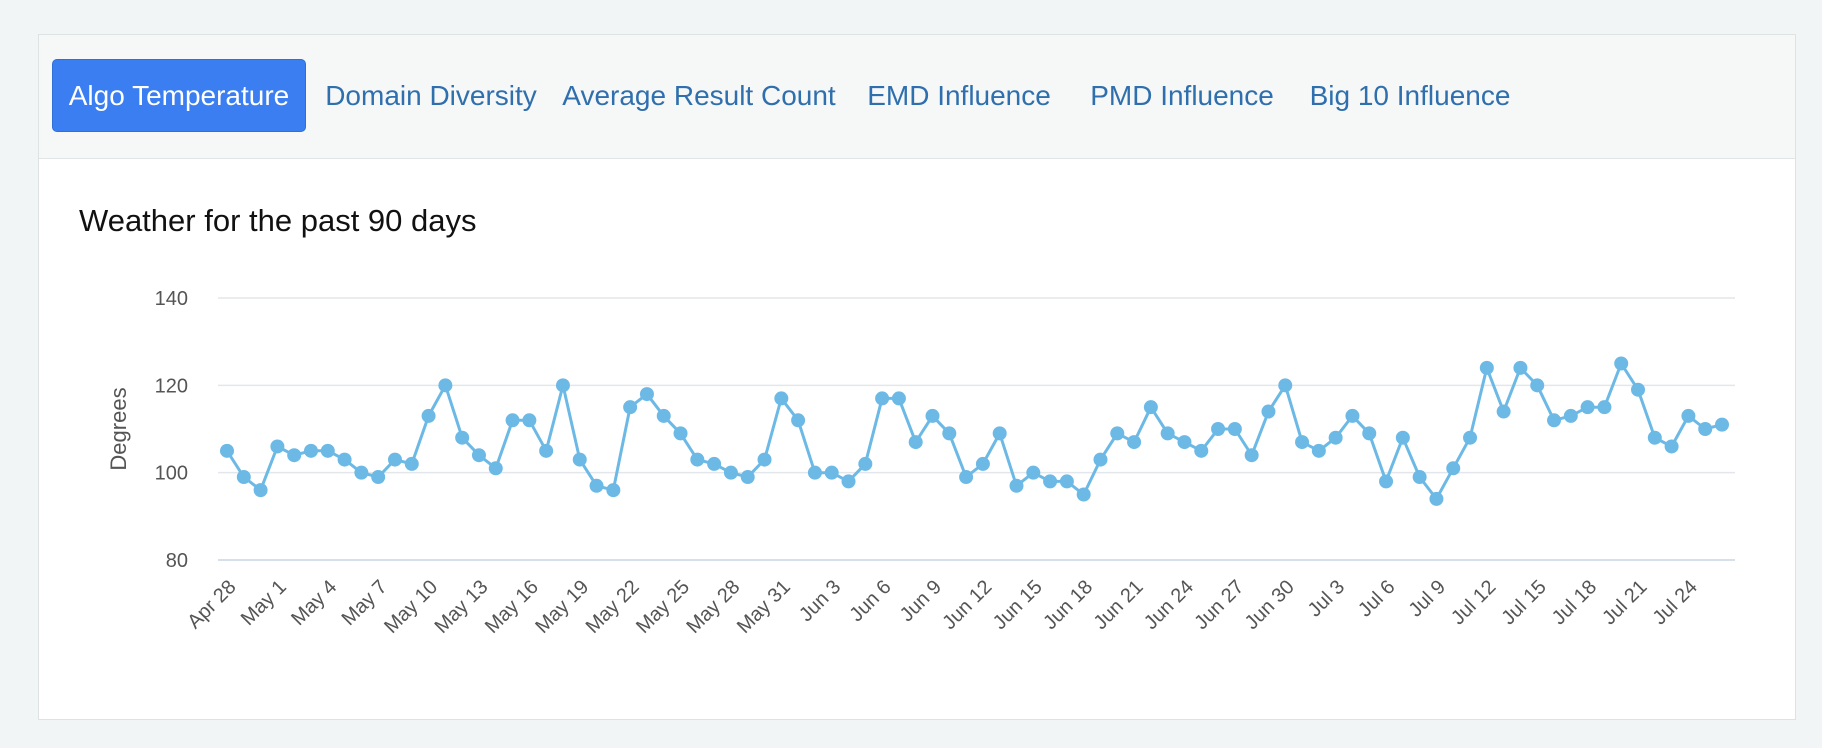 The image size is (1822, 748). I want to click on x-tick-label: Jun 18, so click(1068, 605).